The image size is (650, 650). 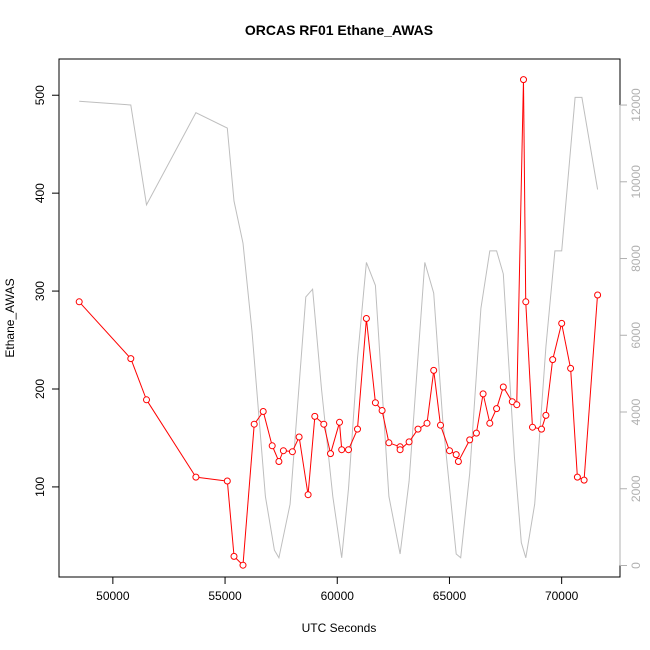 What do you see at coordinates (40, 487) in the screenshot?
I see `y-tick-label-left: 100` at bounding box center [40, 487].